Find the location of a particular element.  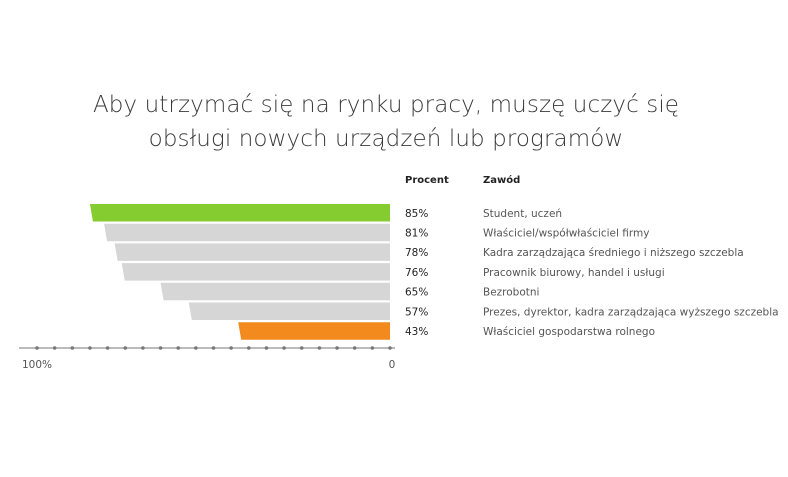

category-label-4: Pracownik biurowy, handel i usługi is located at coordinates (574, 273).